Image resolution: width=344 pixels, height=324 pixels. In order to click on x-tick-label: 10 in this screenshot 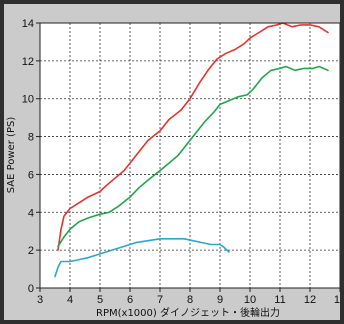, I will do `click(250, 300)`.